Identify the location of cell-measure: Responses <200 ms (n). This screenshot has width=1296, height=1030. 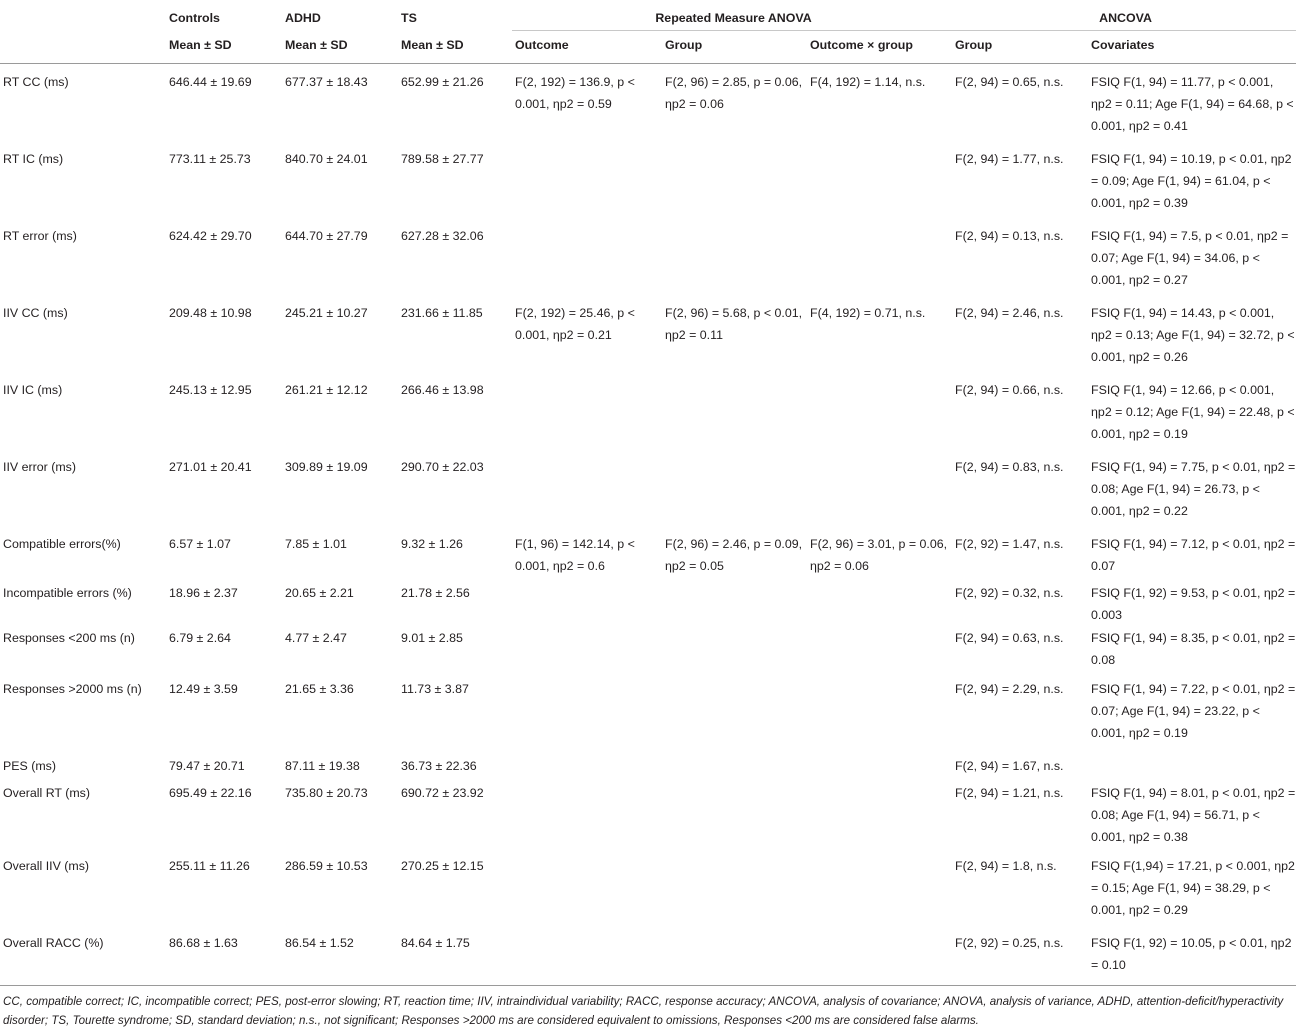
(69, 638).